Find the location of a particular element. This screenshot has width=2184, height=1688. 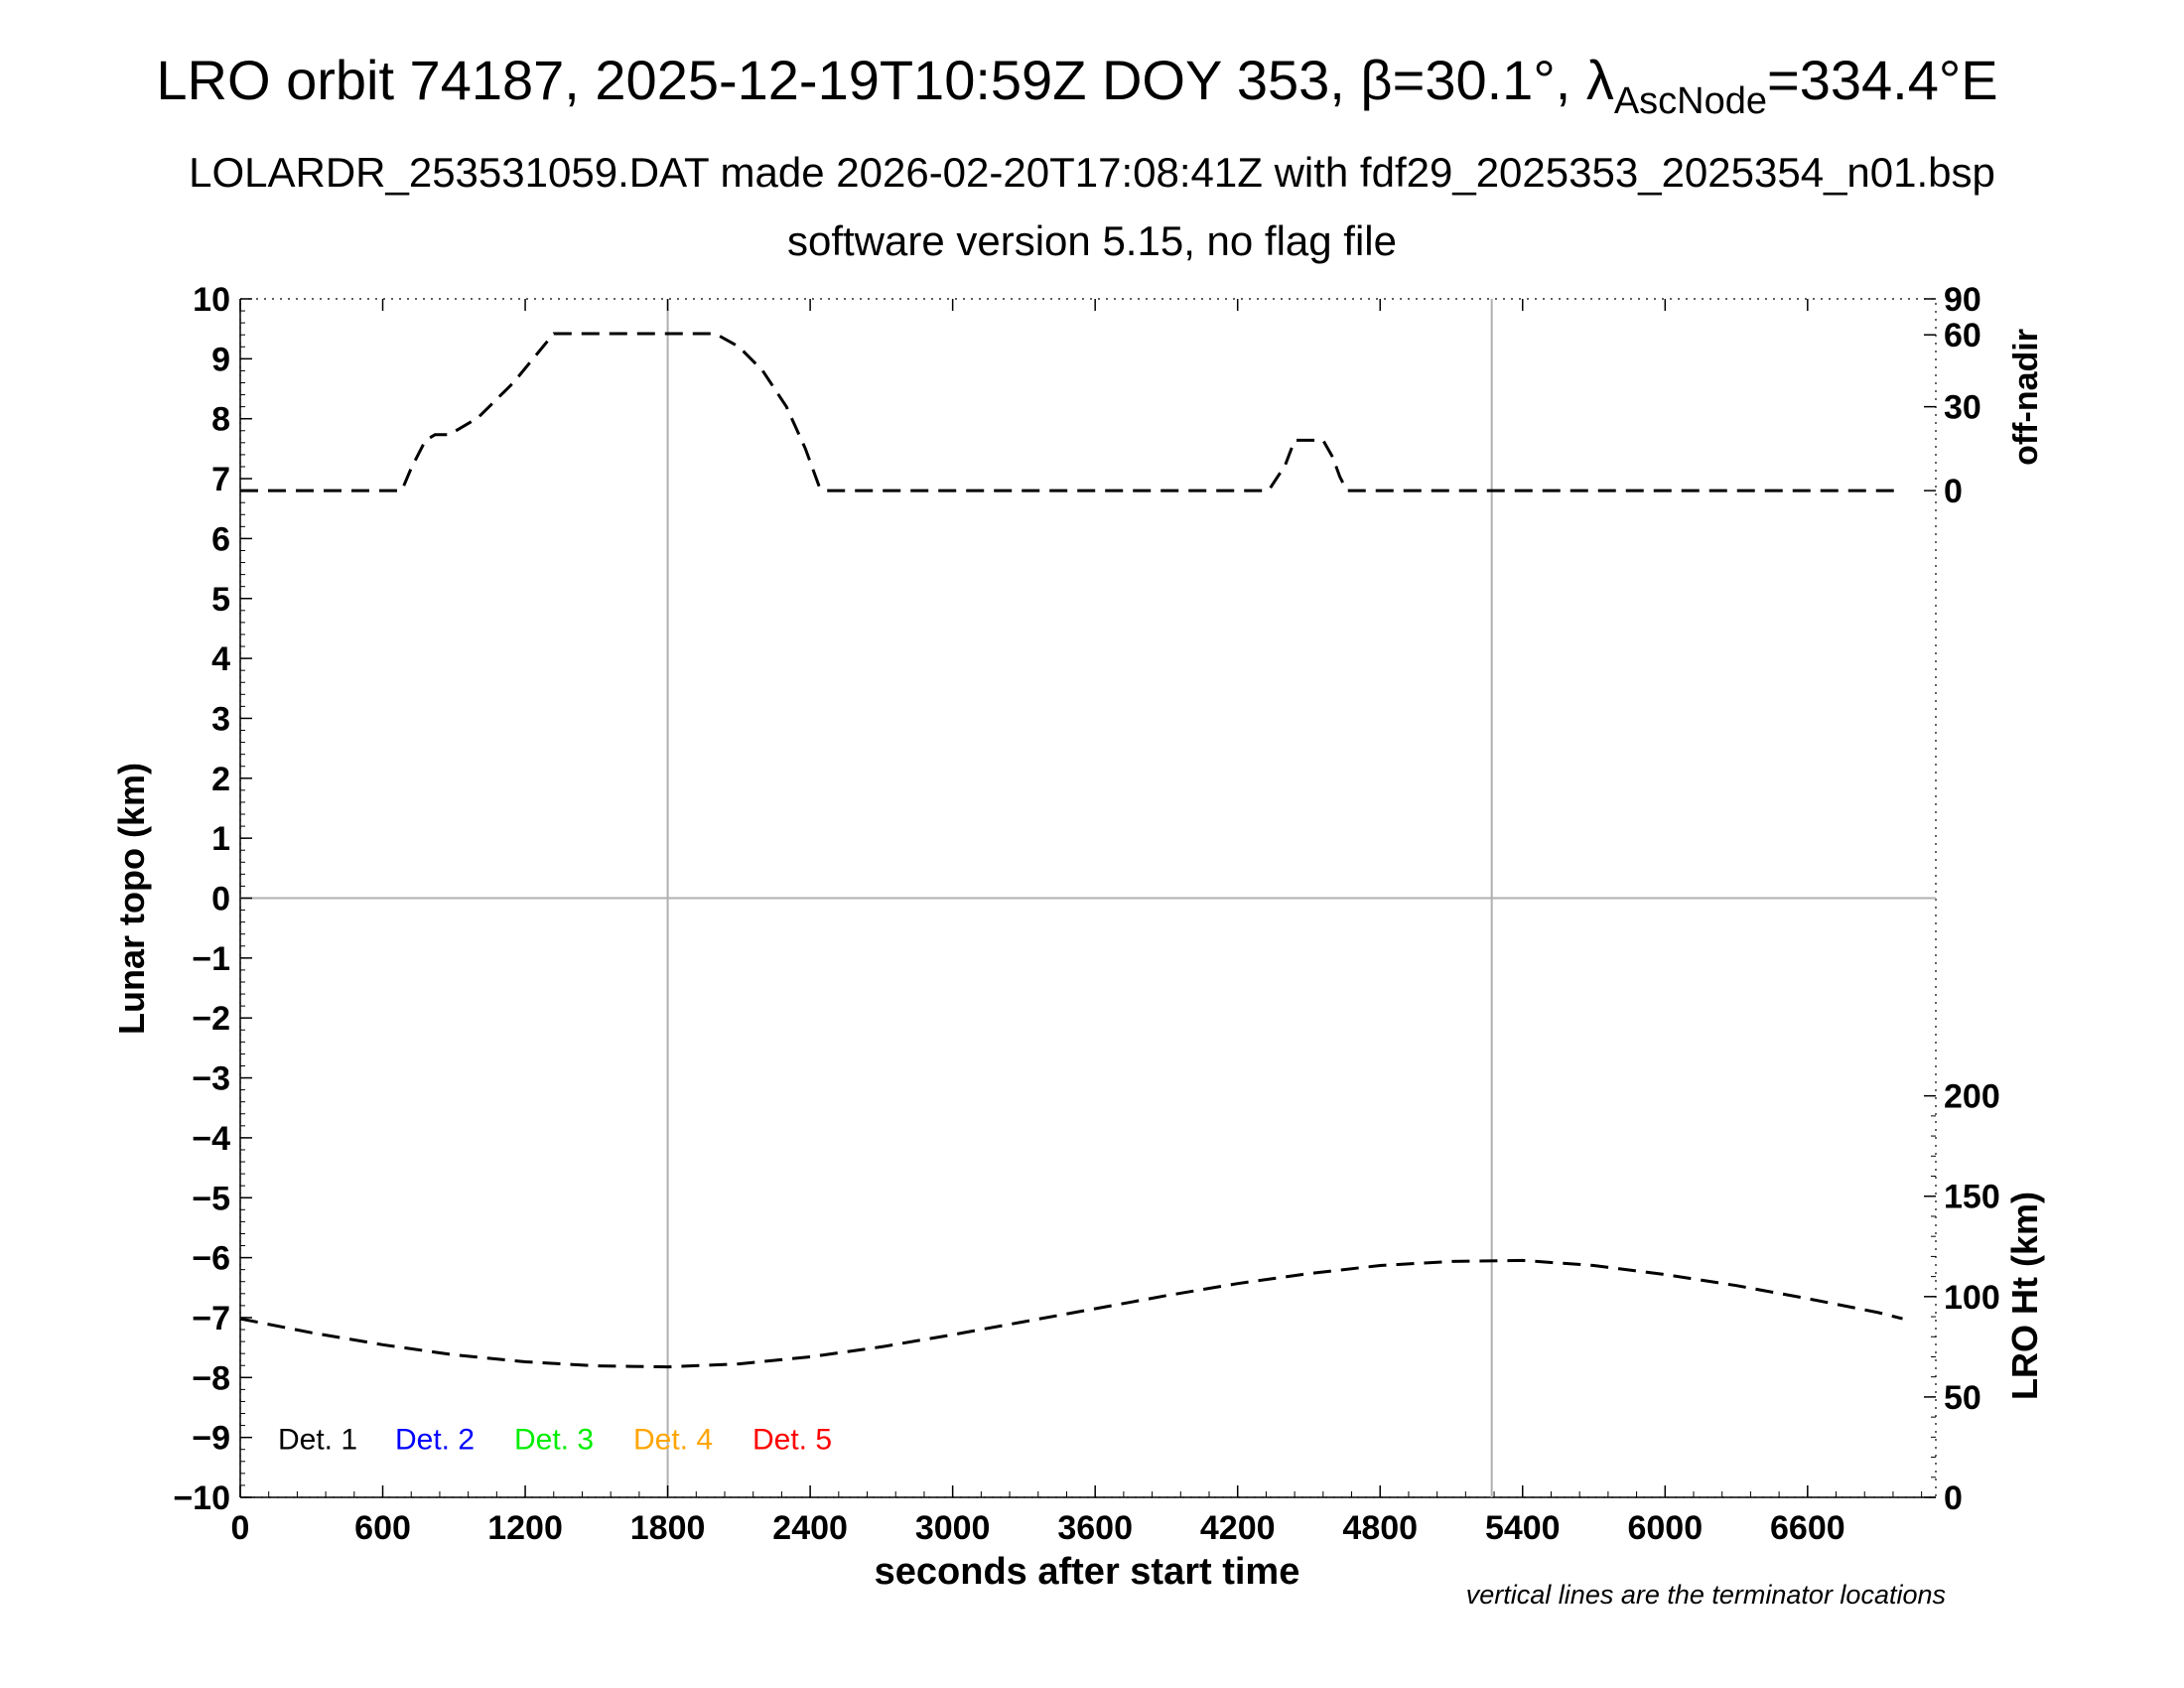

off-nadir-tick-label: 0 is located at coordinates (1953, 491).